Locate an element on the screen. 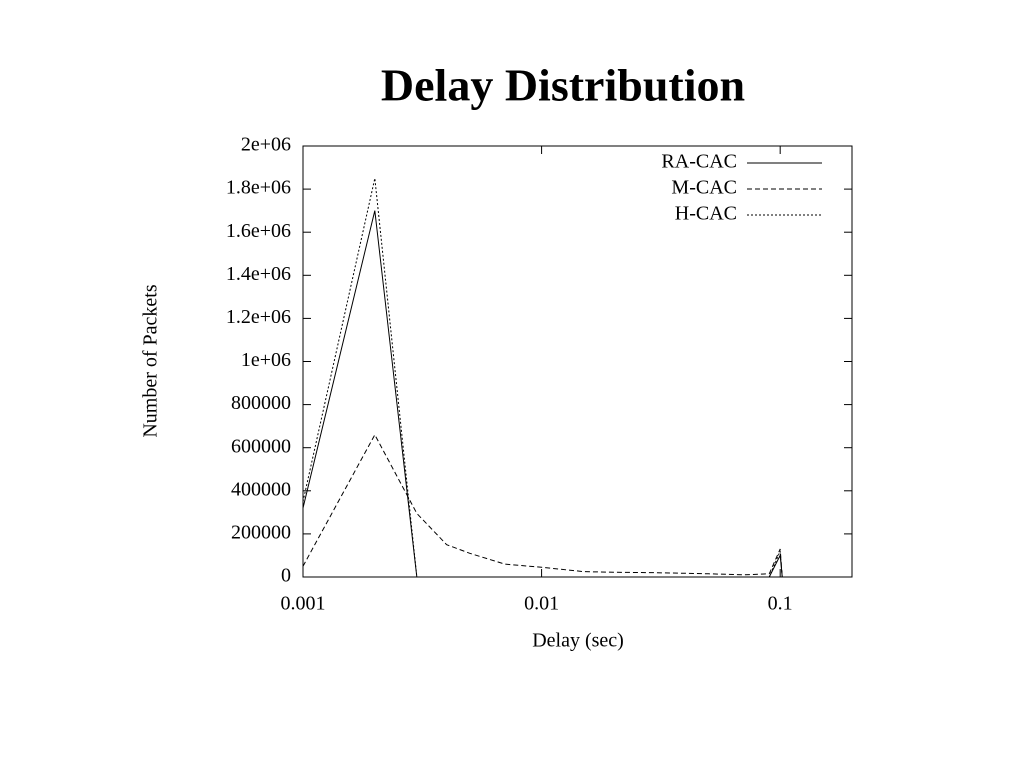 This screenshot has width=1024, height=768. y-tick-label: 2e+06 is located at coordinates (266, 145).